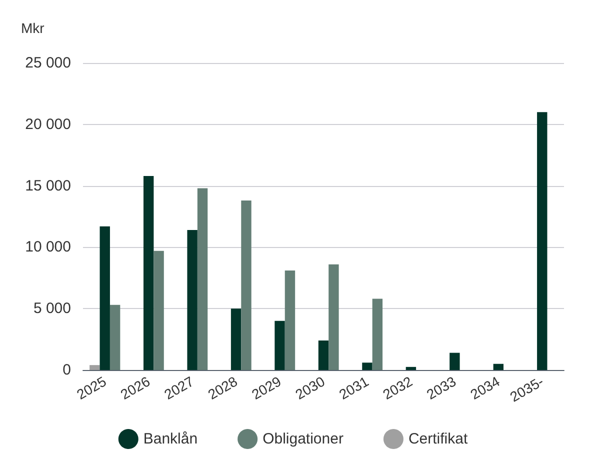 Image resolution: width=589 pixels, height=470 pixels. What do you see at coordinates (170, 439) in the screenshot?
I see `legend-label: Banklån` at bounding box center [170, 439].